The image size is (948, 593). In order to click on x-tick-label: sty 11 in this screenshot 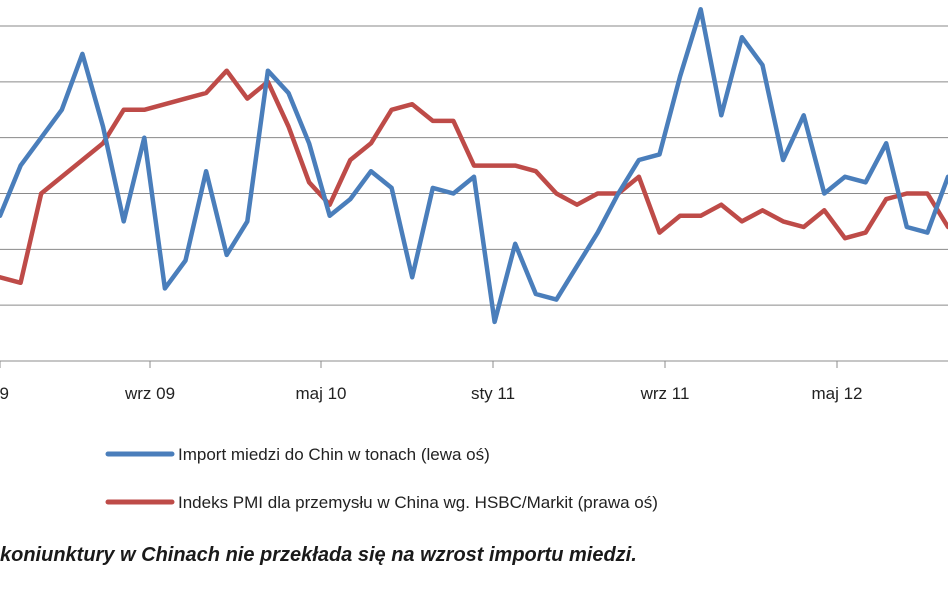, I will do `click(493, 393)`.